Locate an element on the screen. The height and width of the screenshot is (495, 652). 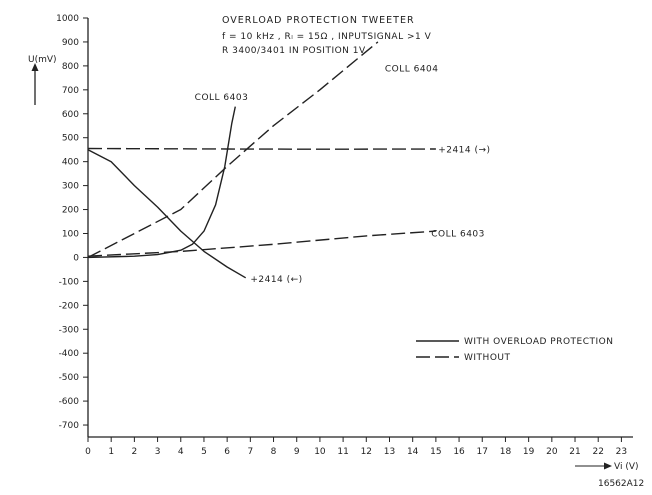
annotation-label: COLL 6404 is located at coordinates (412, 69).